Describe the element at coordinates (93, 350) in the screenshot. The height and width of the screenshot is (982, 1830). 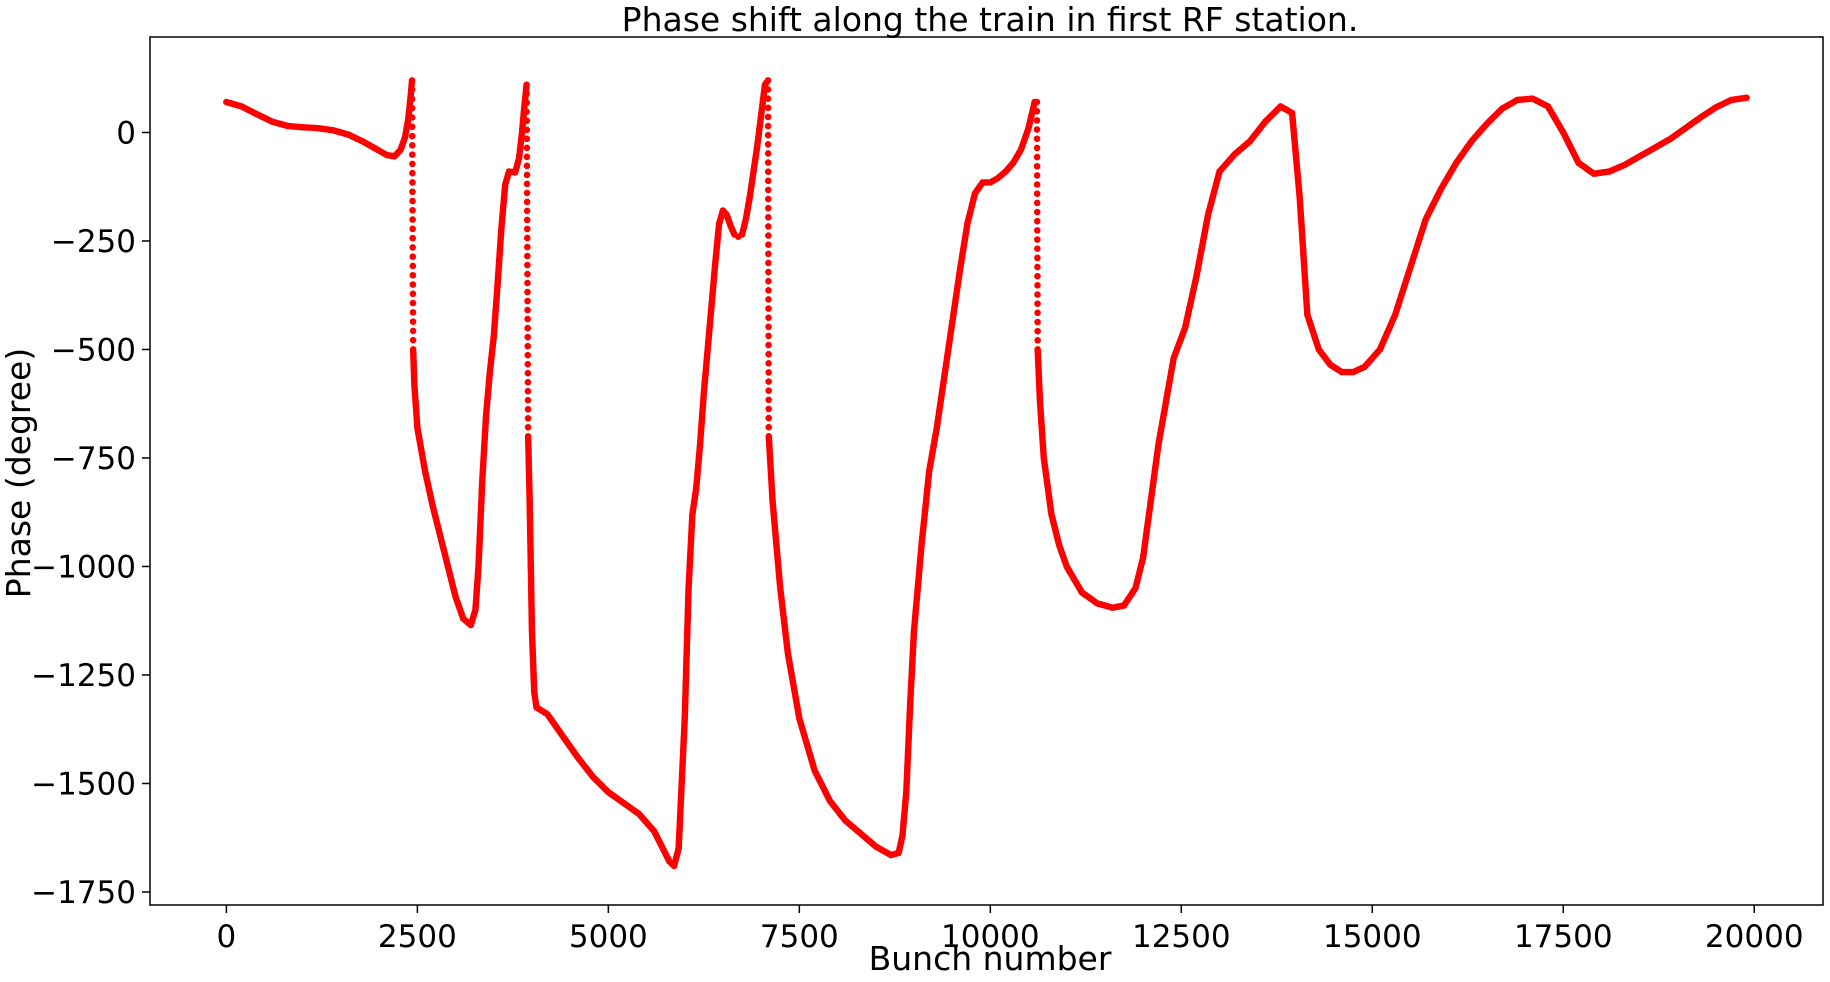
I see `y-tick-label: −500` at that location.